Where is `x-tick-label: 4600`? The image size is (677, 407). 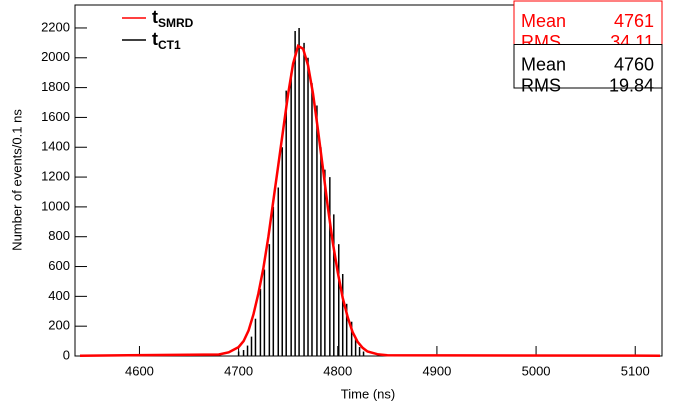 x-tick-label: 4600 is located at coordinates (139, 370).